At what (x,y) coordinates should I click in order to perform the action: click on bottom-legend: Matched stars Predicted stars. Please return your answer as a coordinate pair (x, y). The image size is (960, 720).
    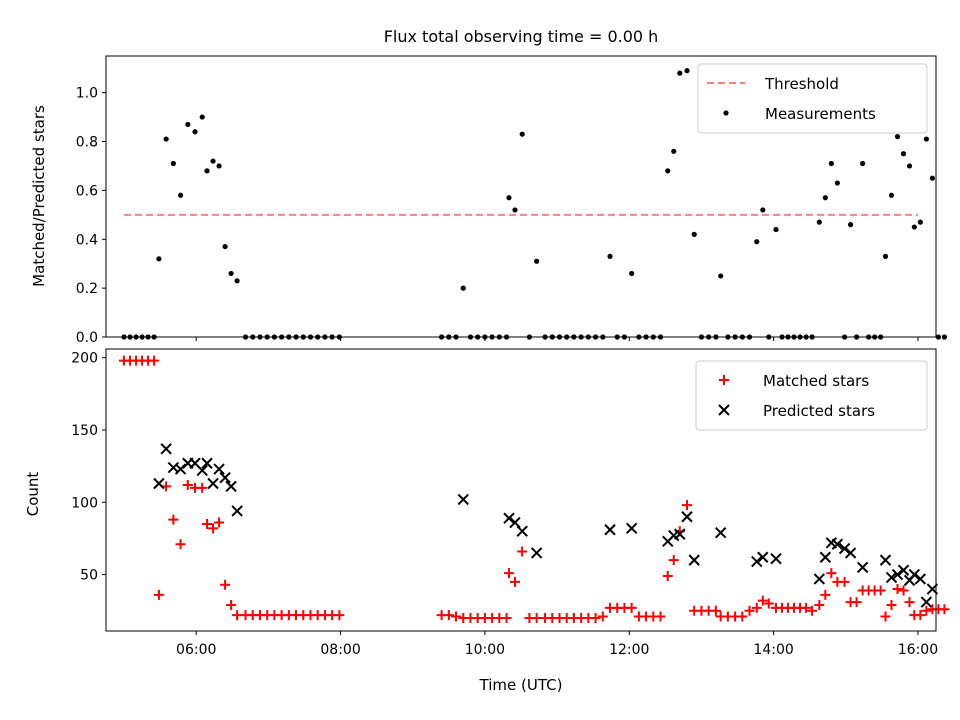
    Looking at the image, I should click on (811, 395).